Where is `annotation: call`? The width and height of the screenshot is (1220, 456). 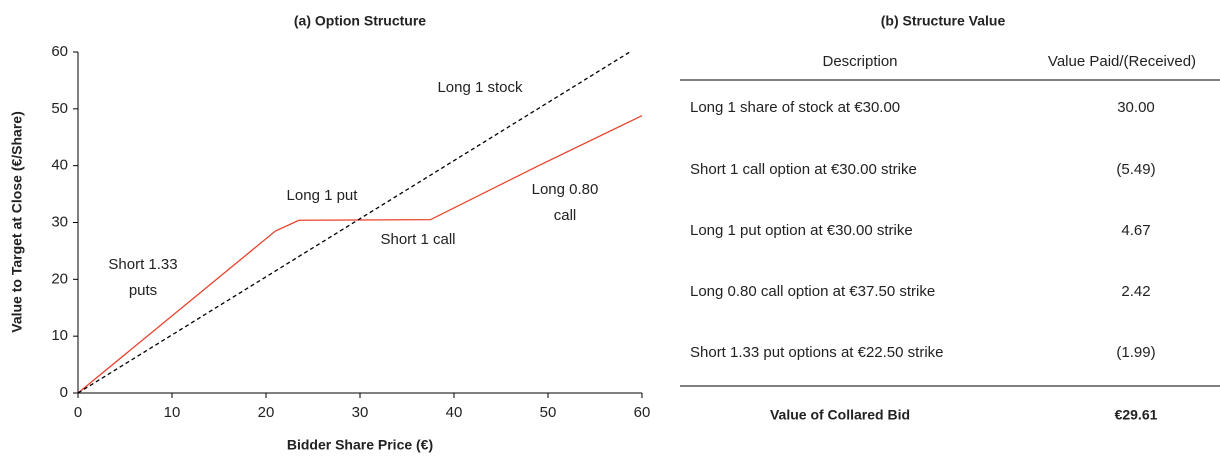 annotation: call is located at coordinates (565, 215).